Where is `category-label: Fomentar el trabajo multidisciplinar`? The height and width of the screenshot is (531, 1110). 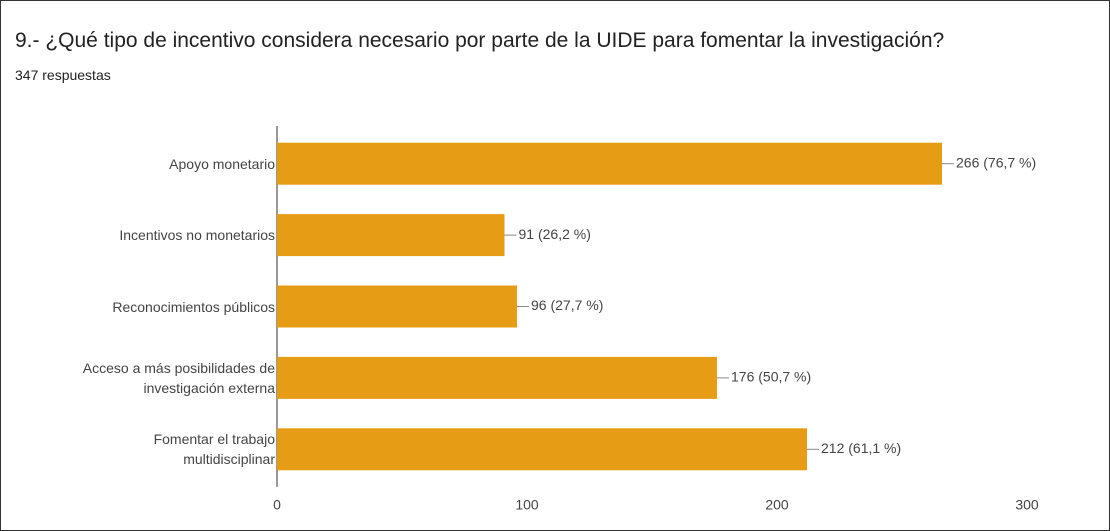 category-label: Fomentar el trabajo multidisciplinar is located at coordinates (214, 449).